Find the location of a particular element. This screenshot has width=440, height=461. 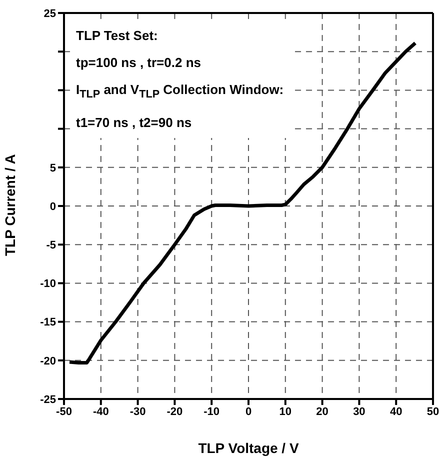

y-tick-label: -5 is located at coordinates (51, 246).